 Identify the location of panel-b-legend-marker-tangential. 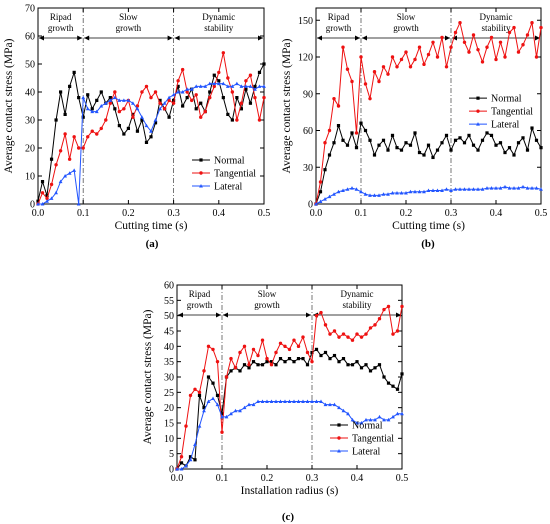
(478, 111).